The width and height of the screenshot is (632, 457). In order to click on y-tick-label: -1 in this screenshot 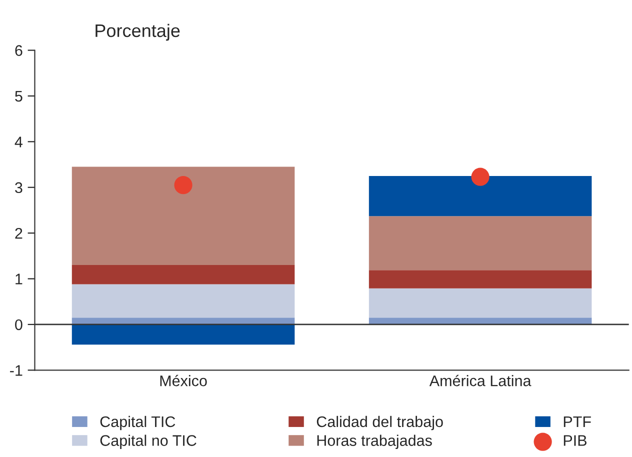, I will do `click(16, 370)`.